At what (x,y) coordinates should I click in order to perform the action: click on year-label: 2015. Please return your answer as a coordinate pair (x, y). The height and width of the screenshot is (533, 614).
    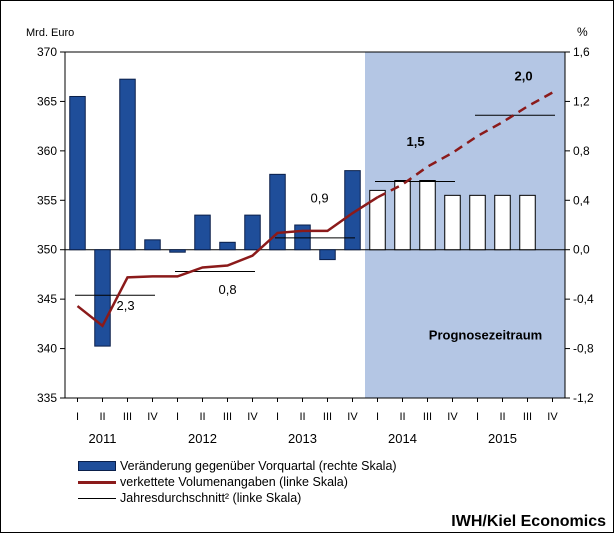
    Looking at the image, I should click on (502, 438).